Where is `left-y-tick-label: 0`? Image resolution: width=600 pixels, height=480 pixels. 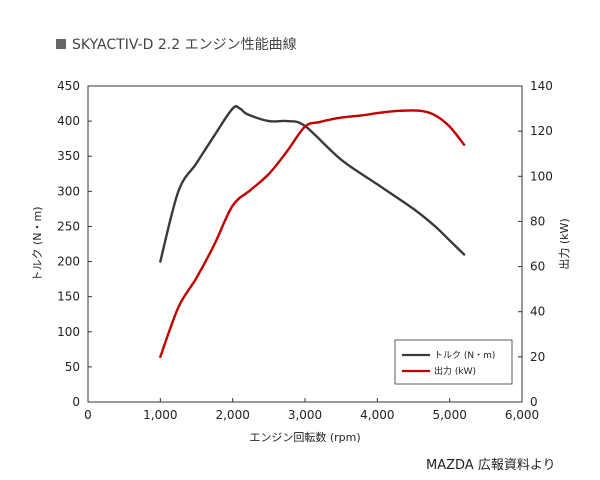 left-y-tick-label: 0 is located at coordinates (76, 402).